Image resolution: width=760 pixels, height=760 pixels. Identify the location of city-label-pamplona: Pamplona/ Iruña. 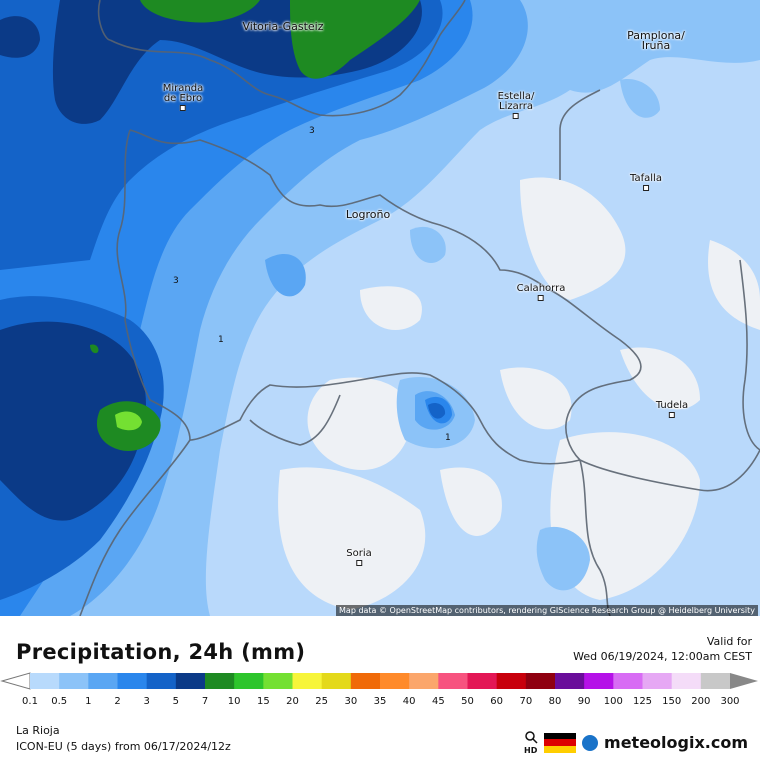
(656, 40).